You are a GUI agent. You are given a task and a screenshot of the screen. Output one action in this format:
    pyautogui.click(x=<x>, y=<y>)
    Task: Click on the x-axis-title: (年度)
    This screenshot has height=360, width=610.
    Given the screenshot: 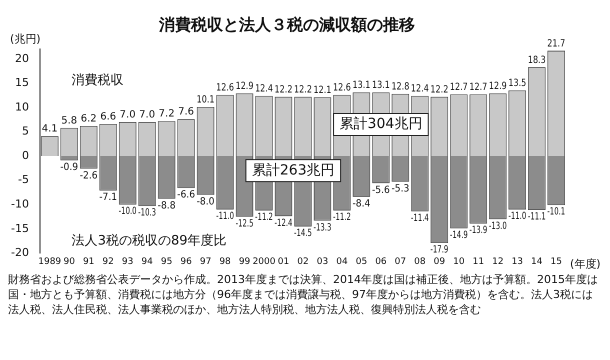 What is the action you would take?
    pyautogui.click(x=585, y=264)
    